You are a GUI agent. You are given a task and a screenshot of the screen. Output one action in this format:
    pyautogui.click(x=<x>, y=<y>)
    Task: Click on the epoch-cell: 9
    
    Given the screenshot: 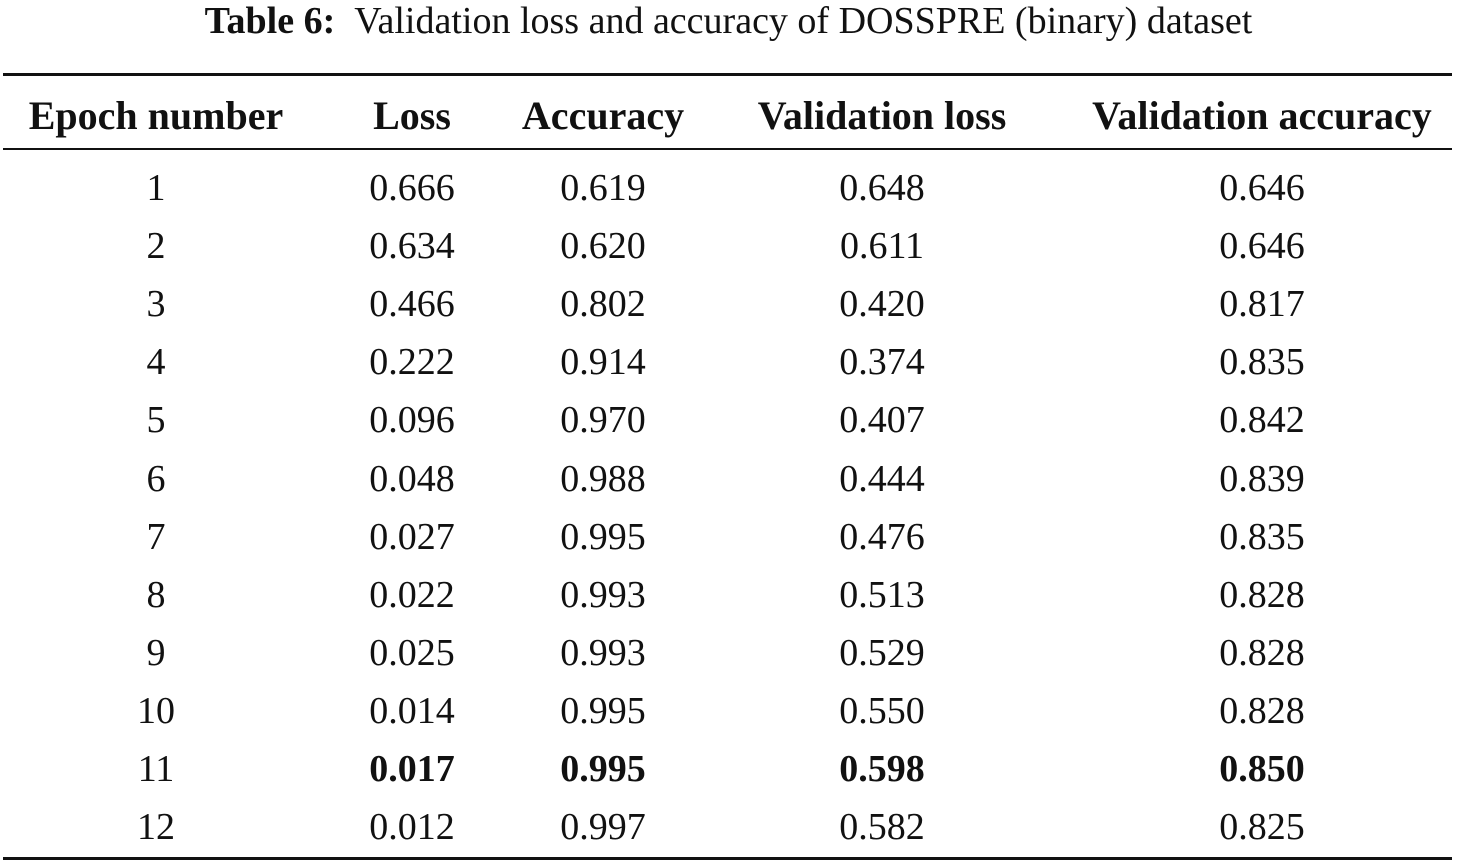 What is the action you would take?
    pyautogui.click(x=156, y=652)
    